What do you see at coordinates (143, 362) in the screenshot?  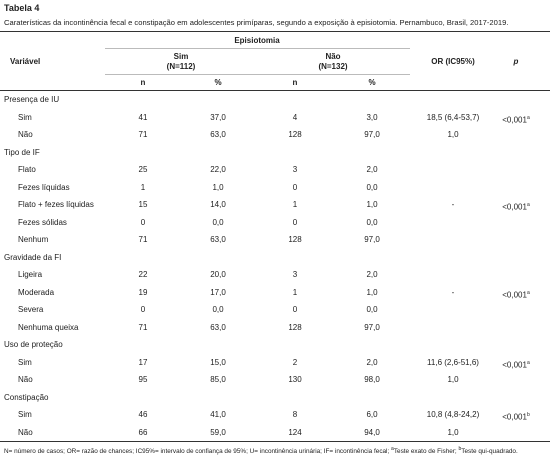 I see `cell: 17` at bounding box center [143, 362].